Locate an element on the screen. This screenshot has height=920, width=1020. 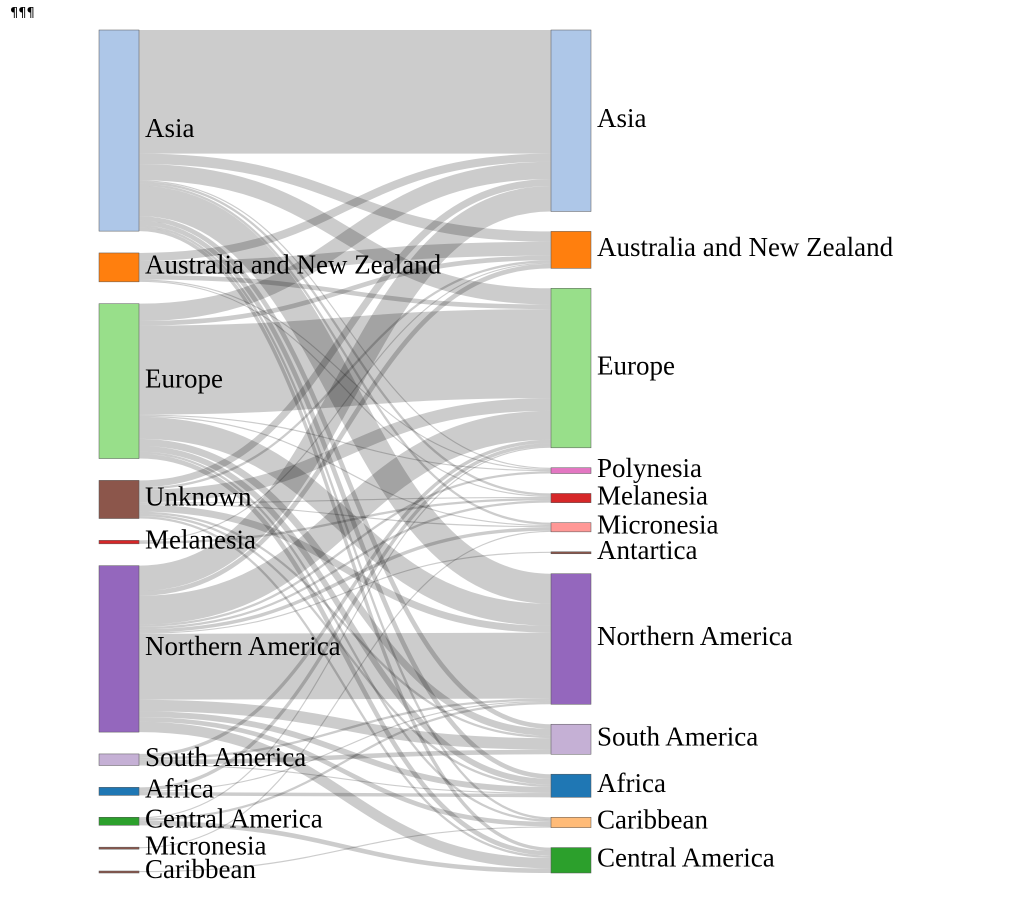
link-melanesia-to-australia-and-new-zealand is located at coordinates (345, 402).